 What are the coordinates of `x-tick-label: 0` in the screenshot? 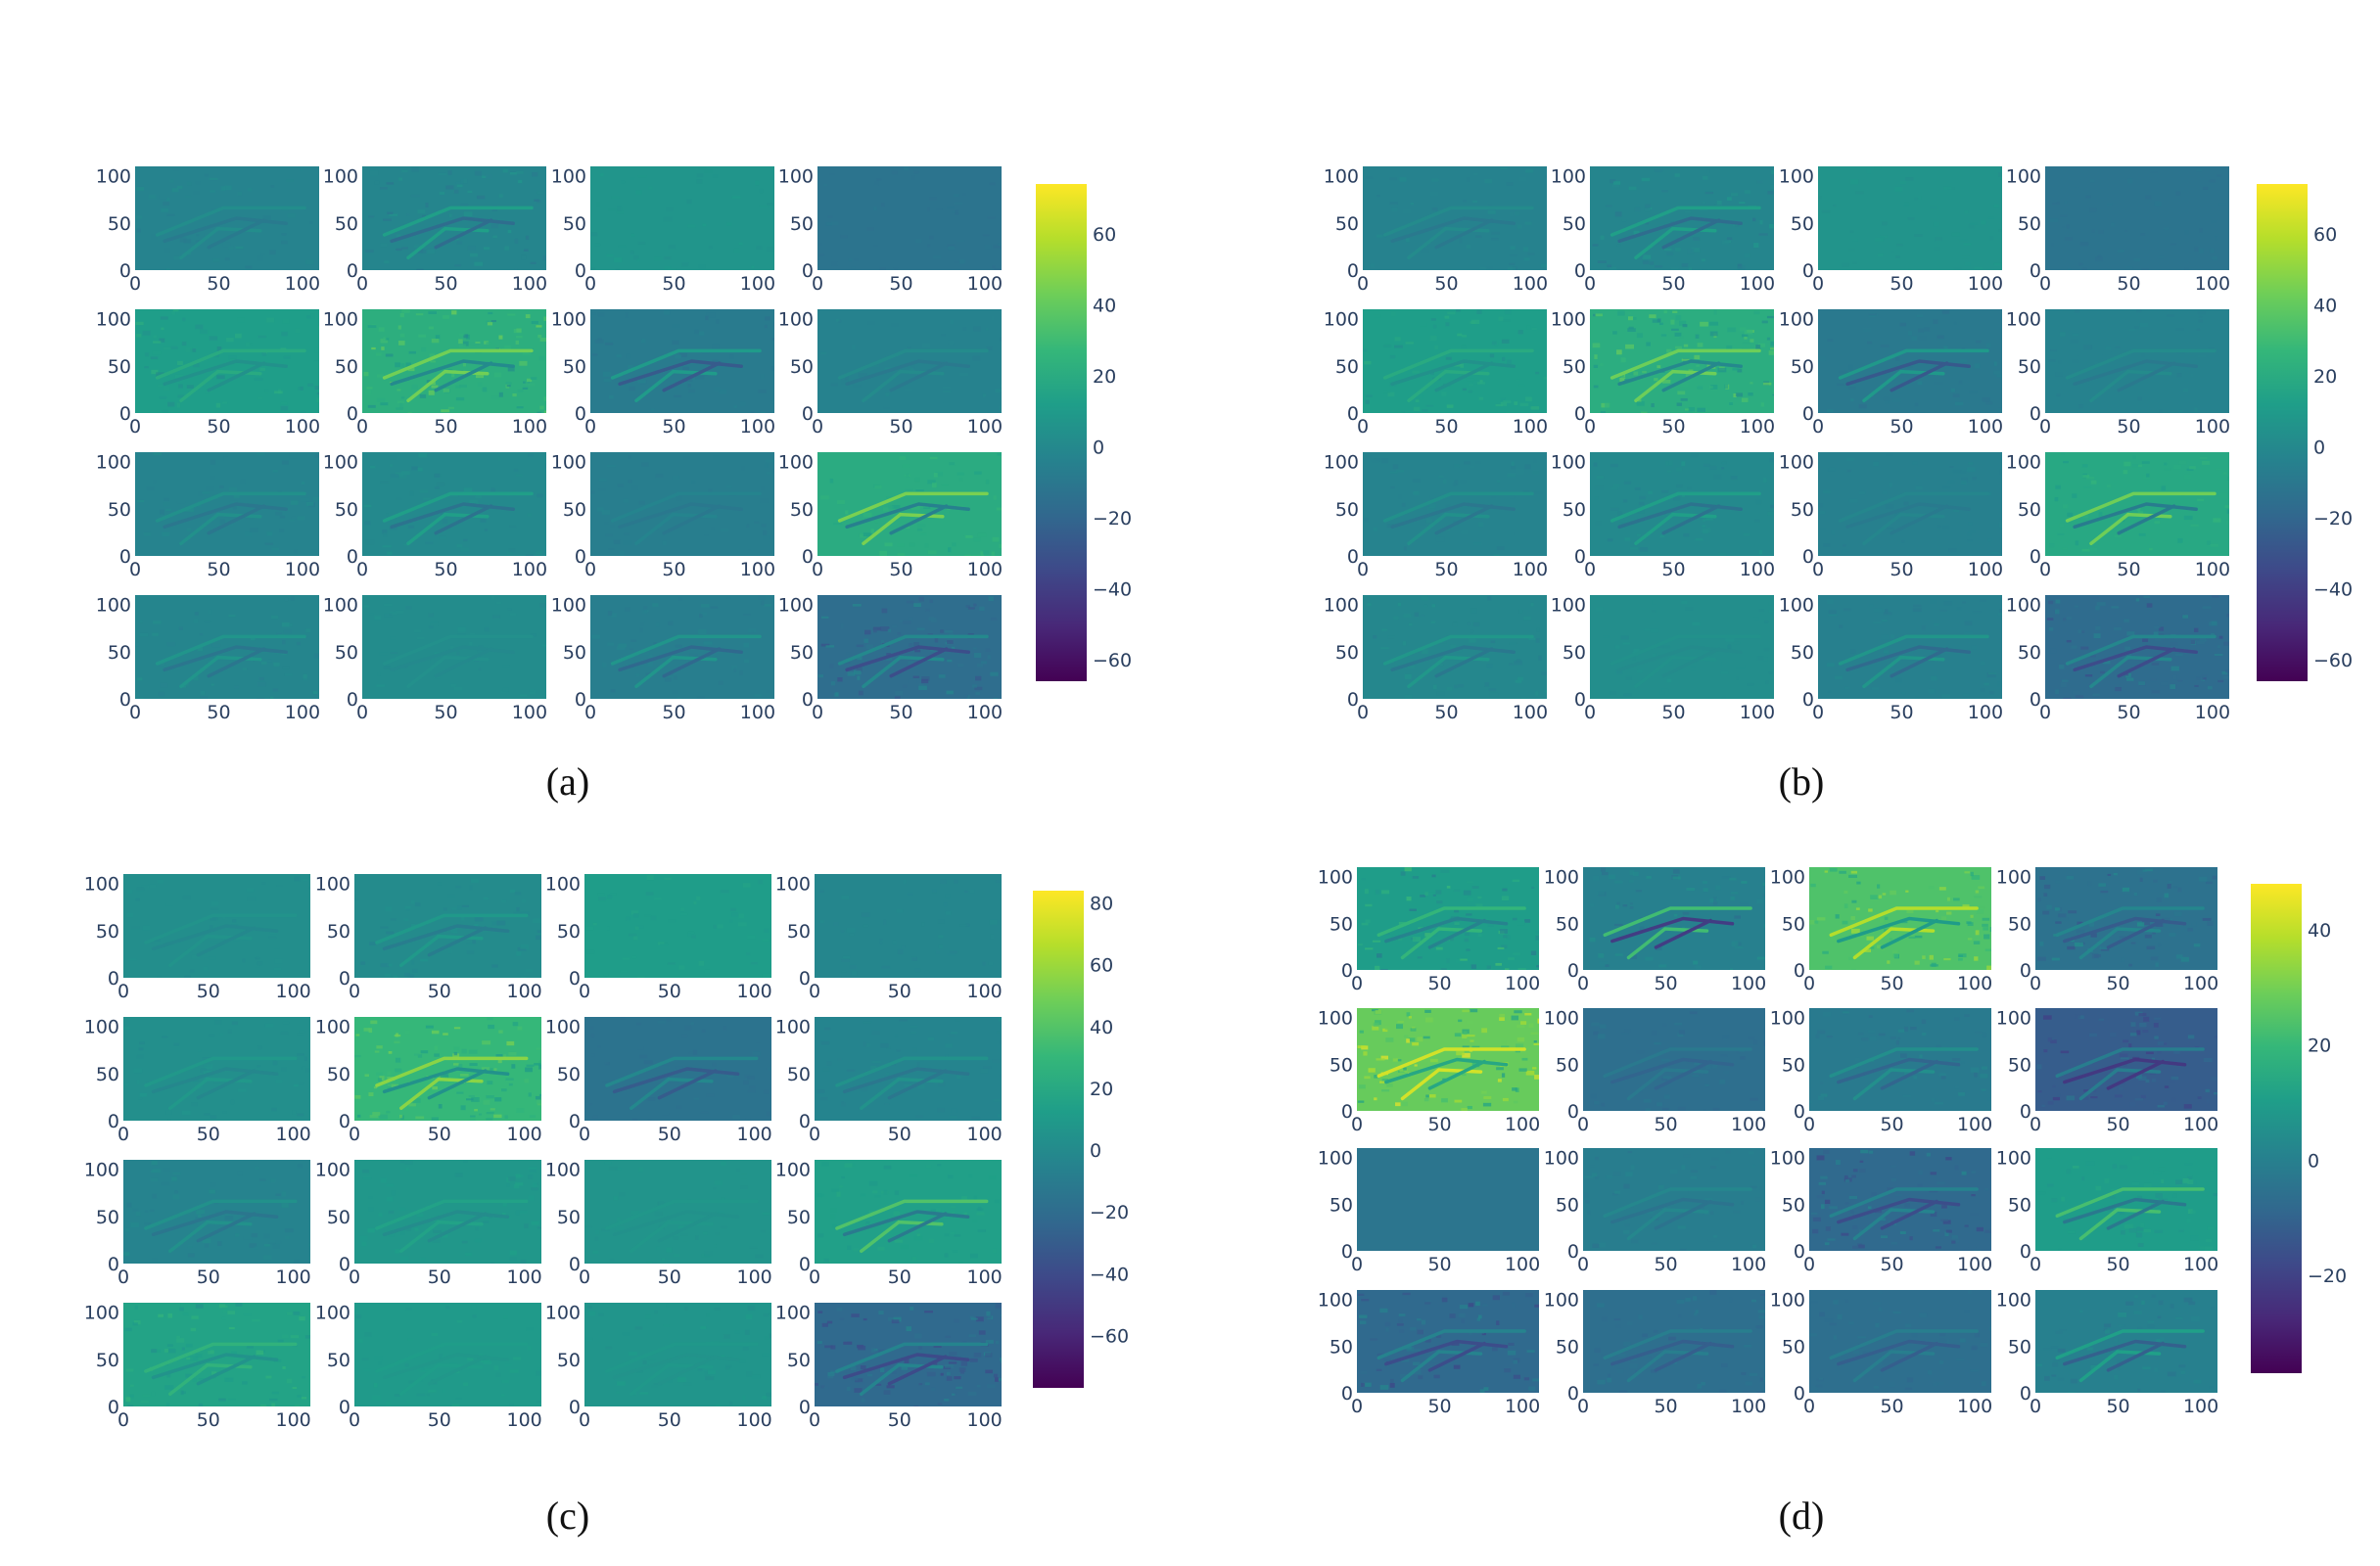 It's located at (362, 427).